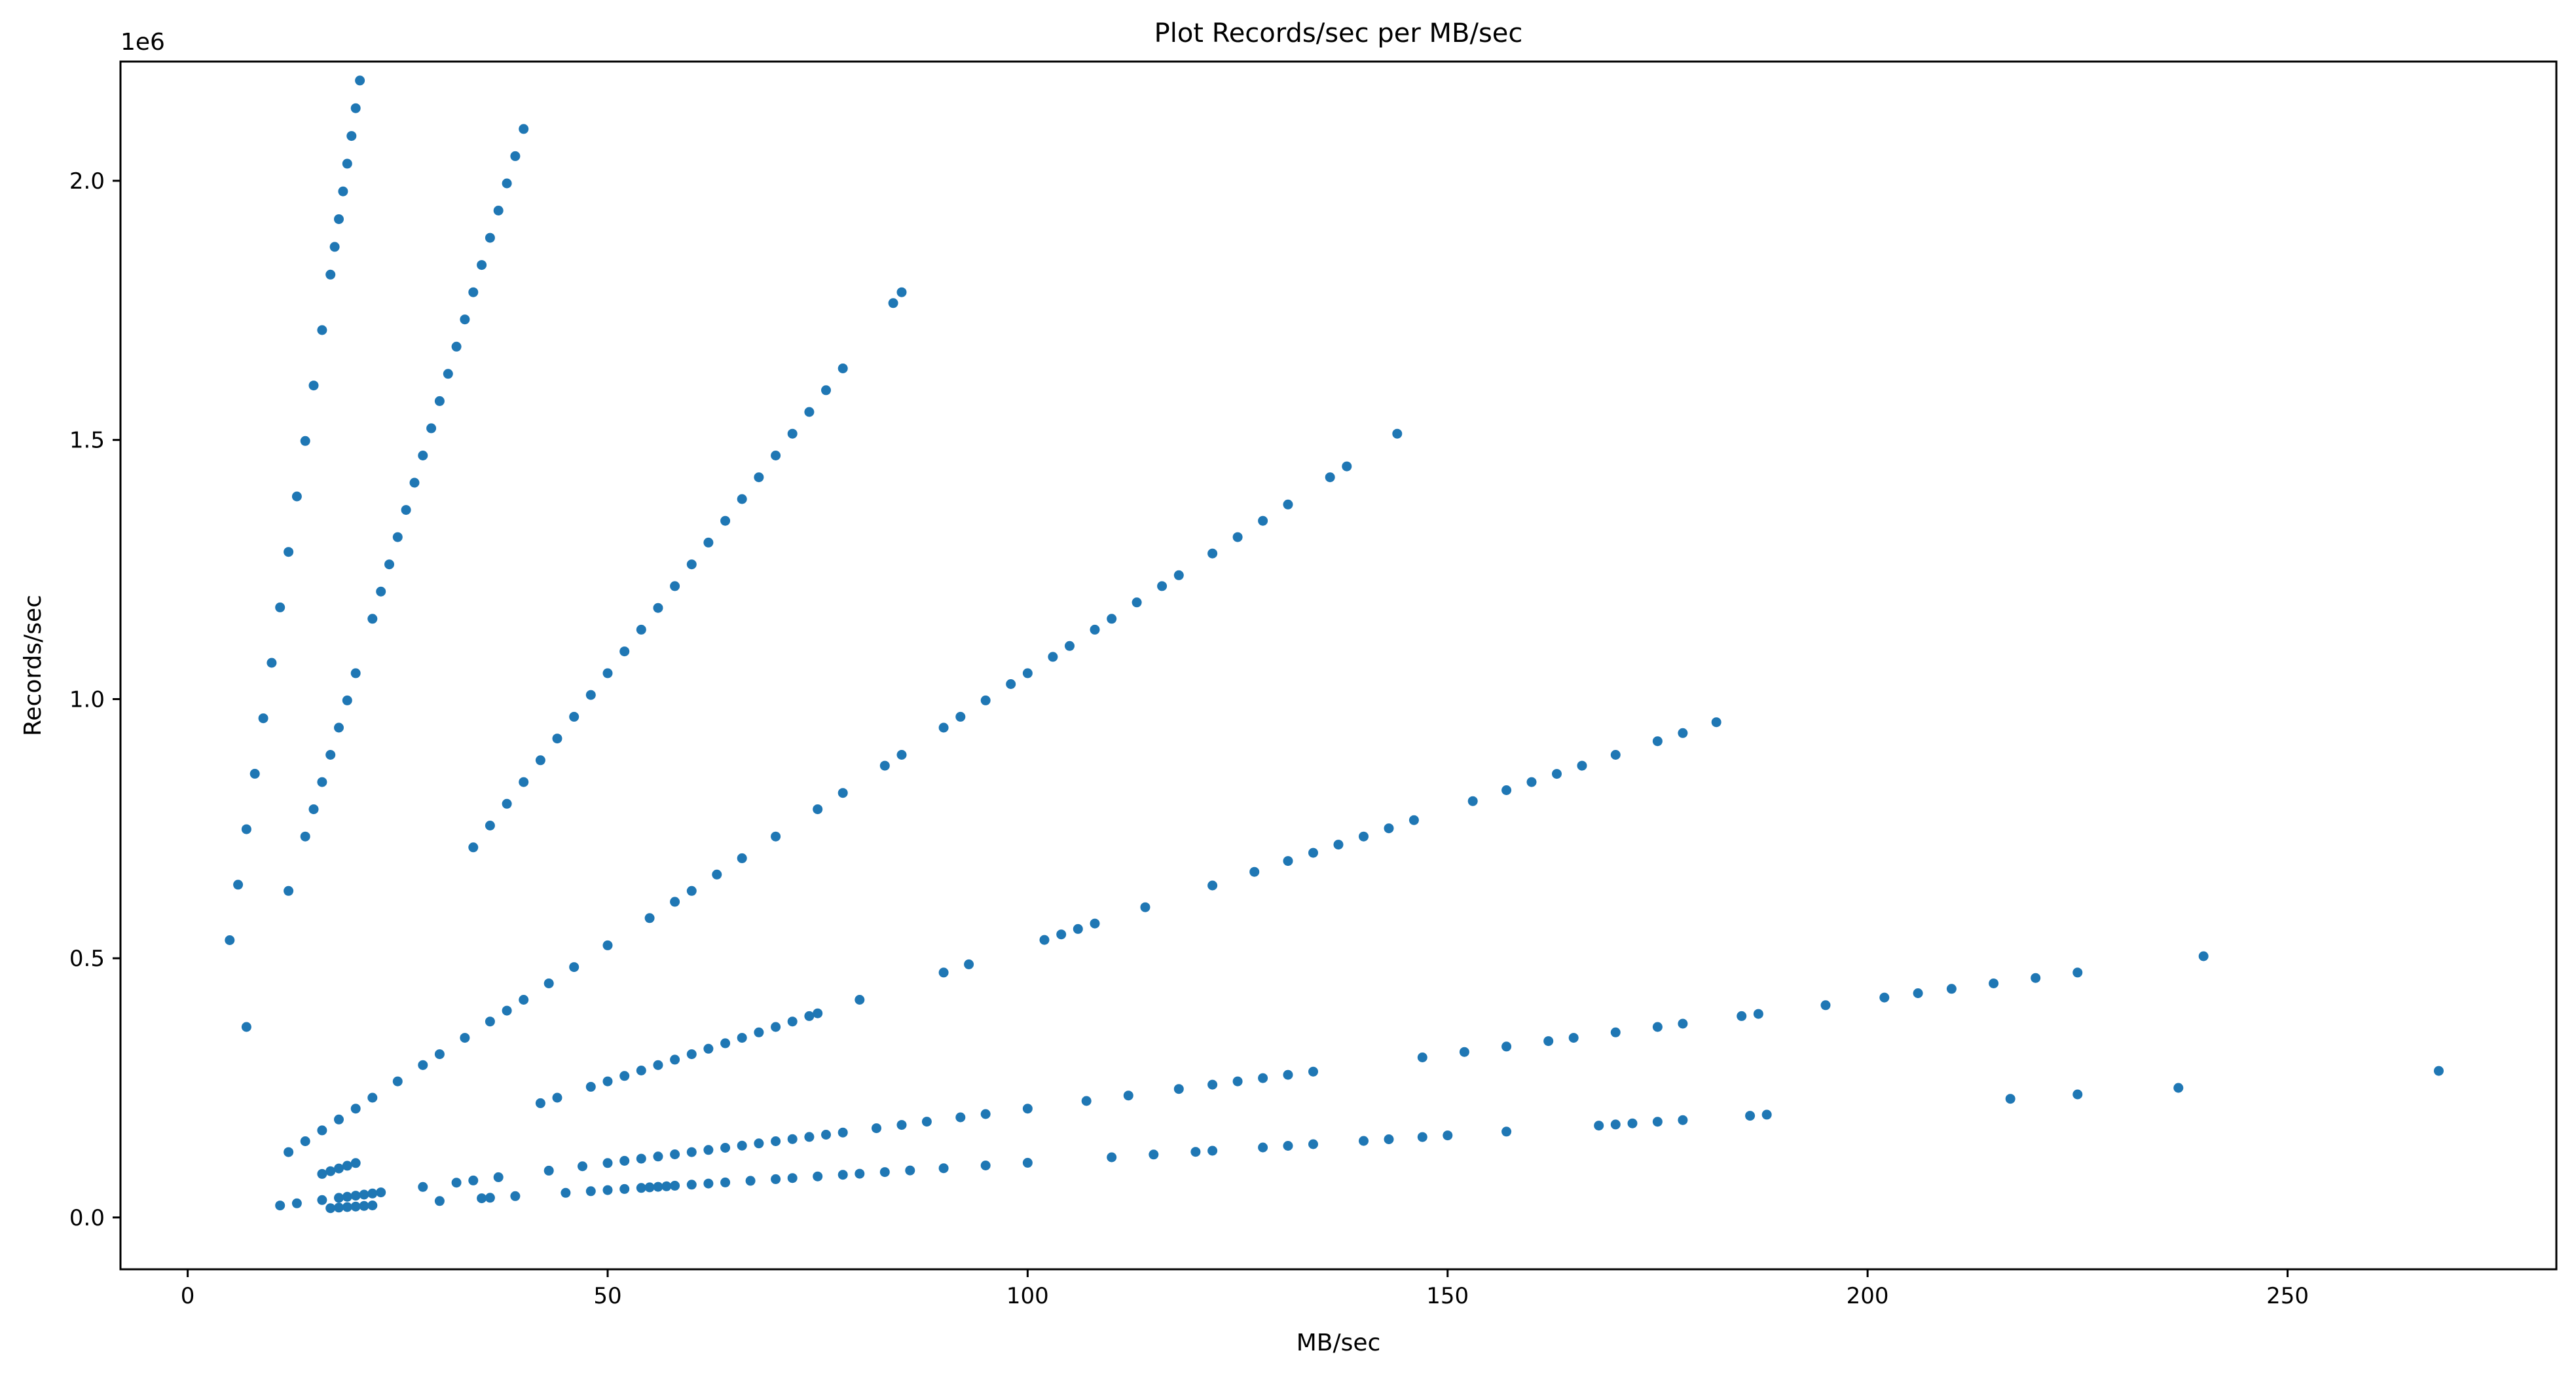 The image size is (2576, 1378). What do you see at coordinates (142, 42) in the screenshot?
I see `y-offset-label: 1e6` at bounding box center [142, 42].